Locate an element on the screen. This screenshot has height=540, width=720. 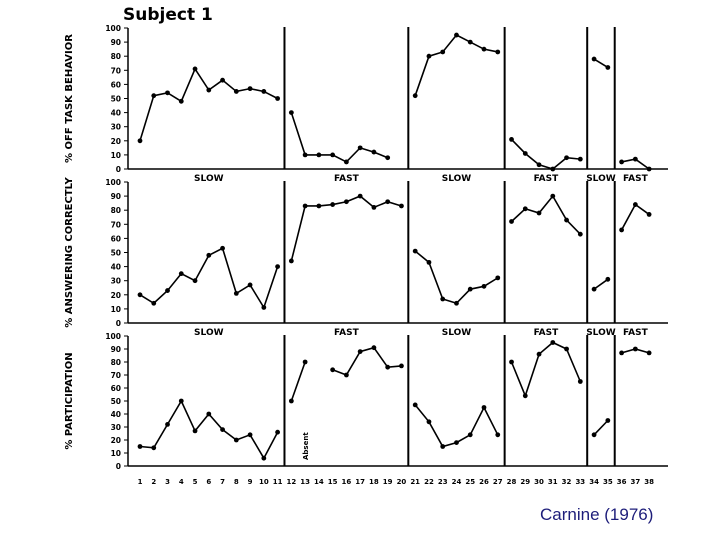
x-tick-label: 28 is located at coordinates (512, 482).